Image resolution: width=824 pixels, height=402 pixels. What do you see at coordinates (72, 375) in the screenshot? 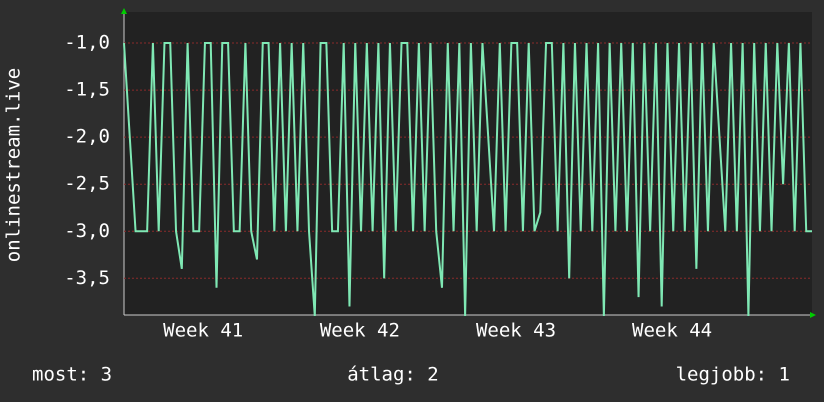
I see `stat-current: most: 3` at bounding box center [72, 375].